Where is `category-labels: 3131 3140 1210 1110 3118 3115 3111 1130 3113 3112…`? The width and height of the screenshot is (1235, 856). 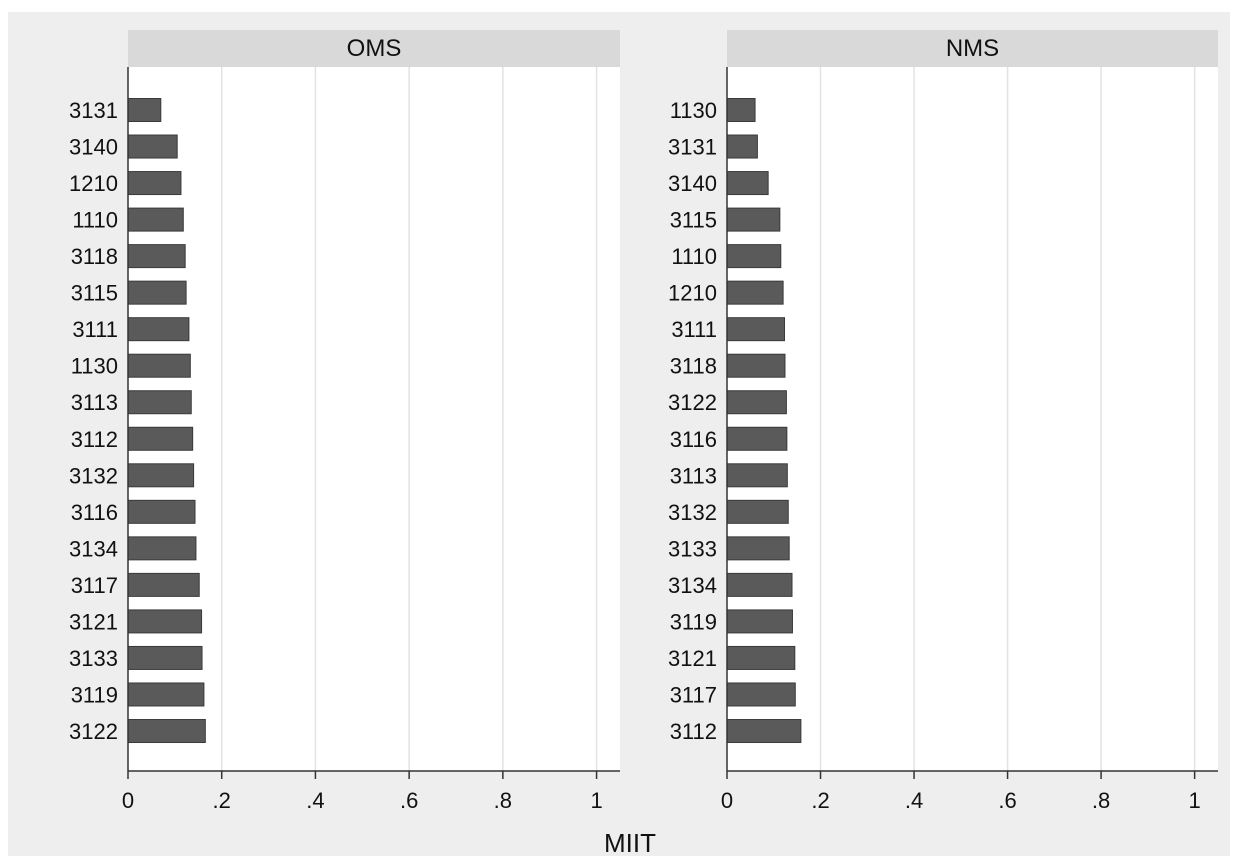 category-labels: 3131 3140 1210 1110 3118 3115 3111 1130 3113 3112… is located at coordinates (93, 421).